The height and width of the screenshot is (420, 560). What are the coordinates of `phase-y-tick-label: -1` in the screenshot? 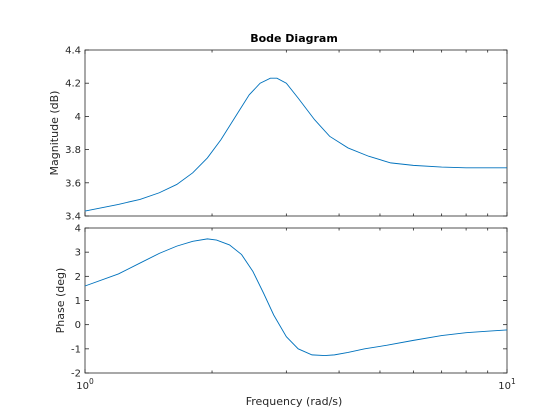 It's located at (76, 349).